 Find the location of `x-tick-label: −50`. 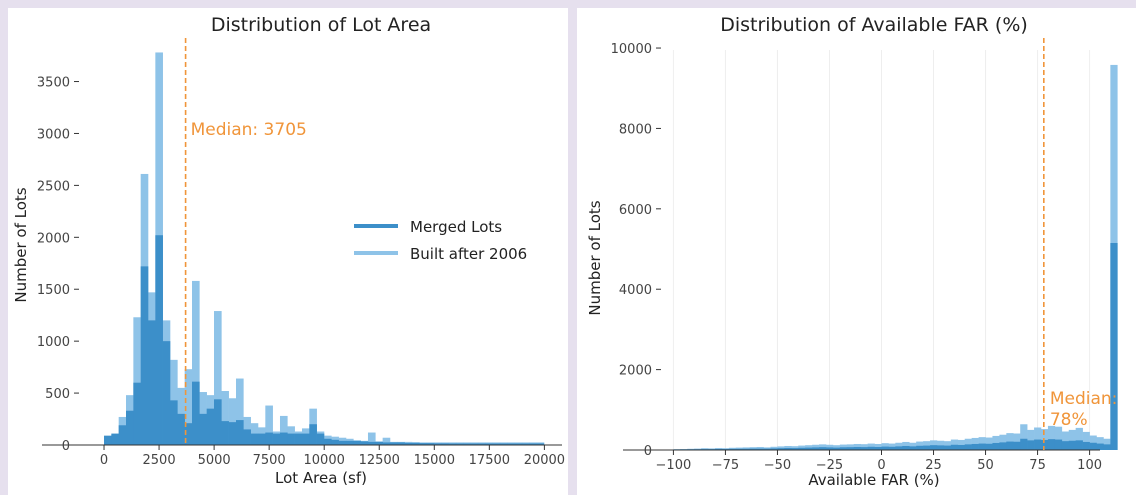

x-tick-label: −50 is located at coordinates (777, 465).